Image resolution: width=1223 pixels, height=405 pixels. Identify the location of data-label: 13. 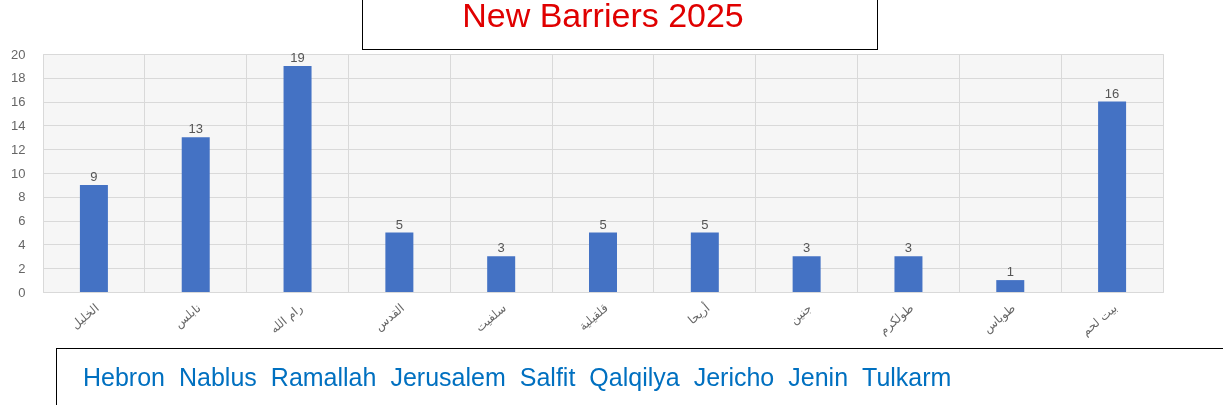
(195, 129).